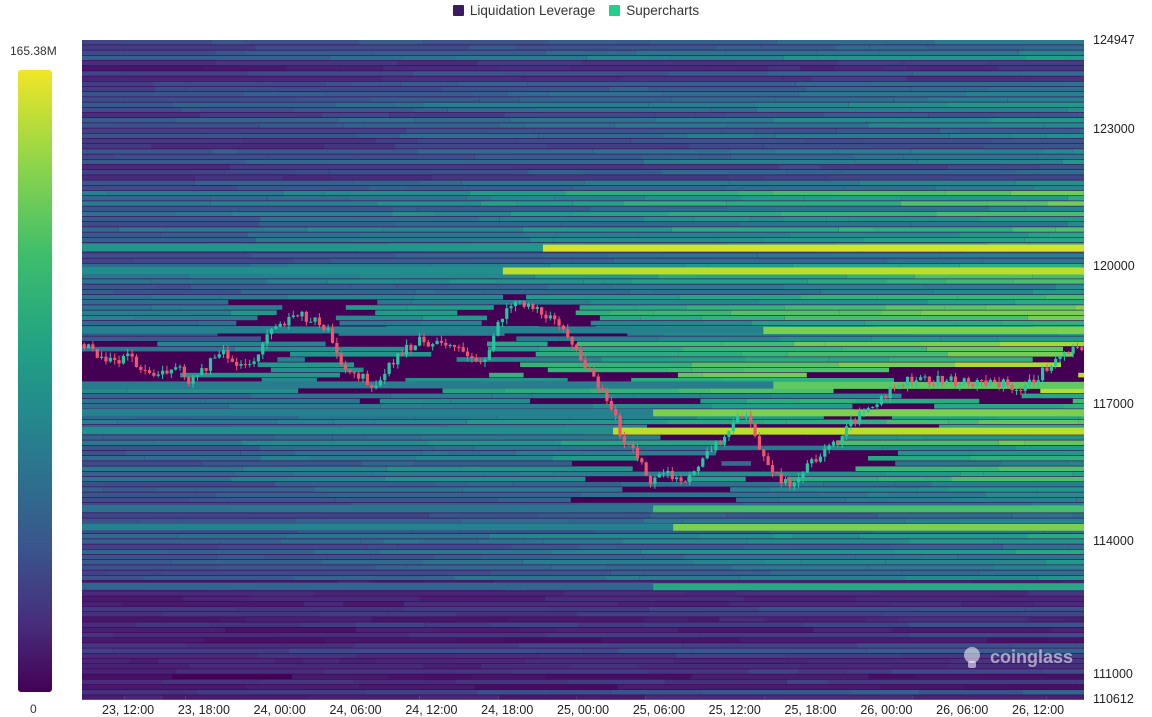  Describe the element at coordinates (654, 10) in the screenshot. I see `legend-item-supercharts: Supercharts` at that location.